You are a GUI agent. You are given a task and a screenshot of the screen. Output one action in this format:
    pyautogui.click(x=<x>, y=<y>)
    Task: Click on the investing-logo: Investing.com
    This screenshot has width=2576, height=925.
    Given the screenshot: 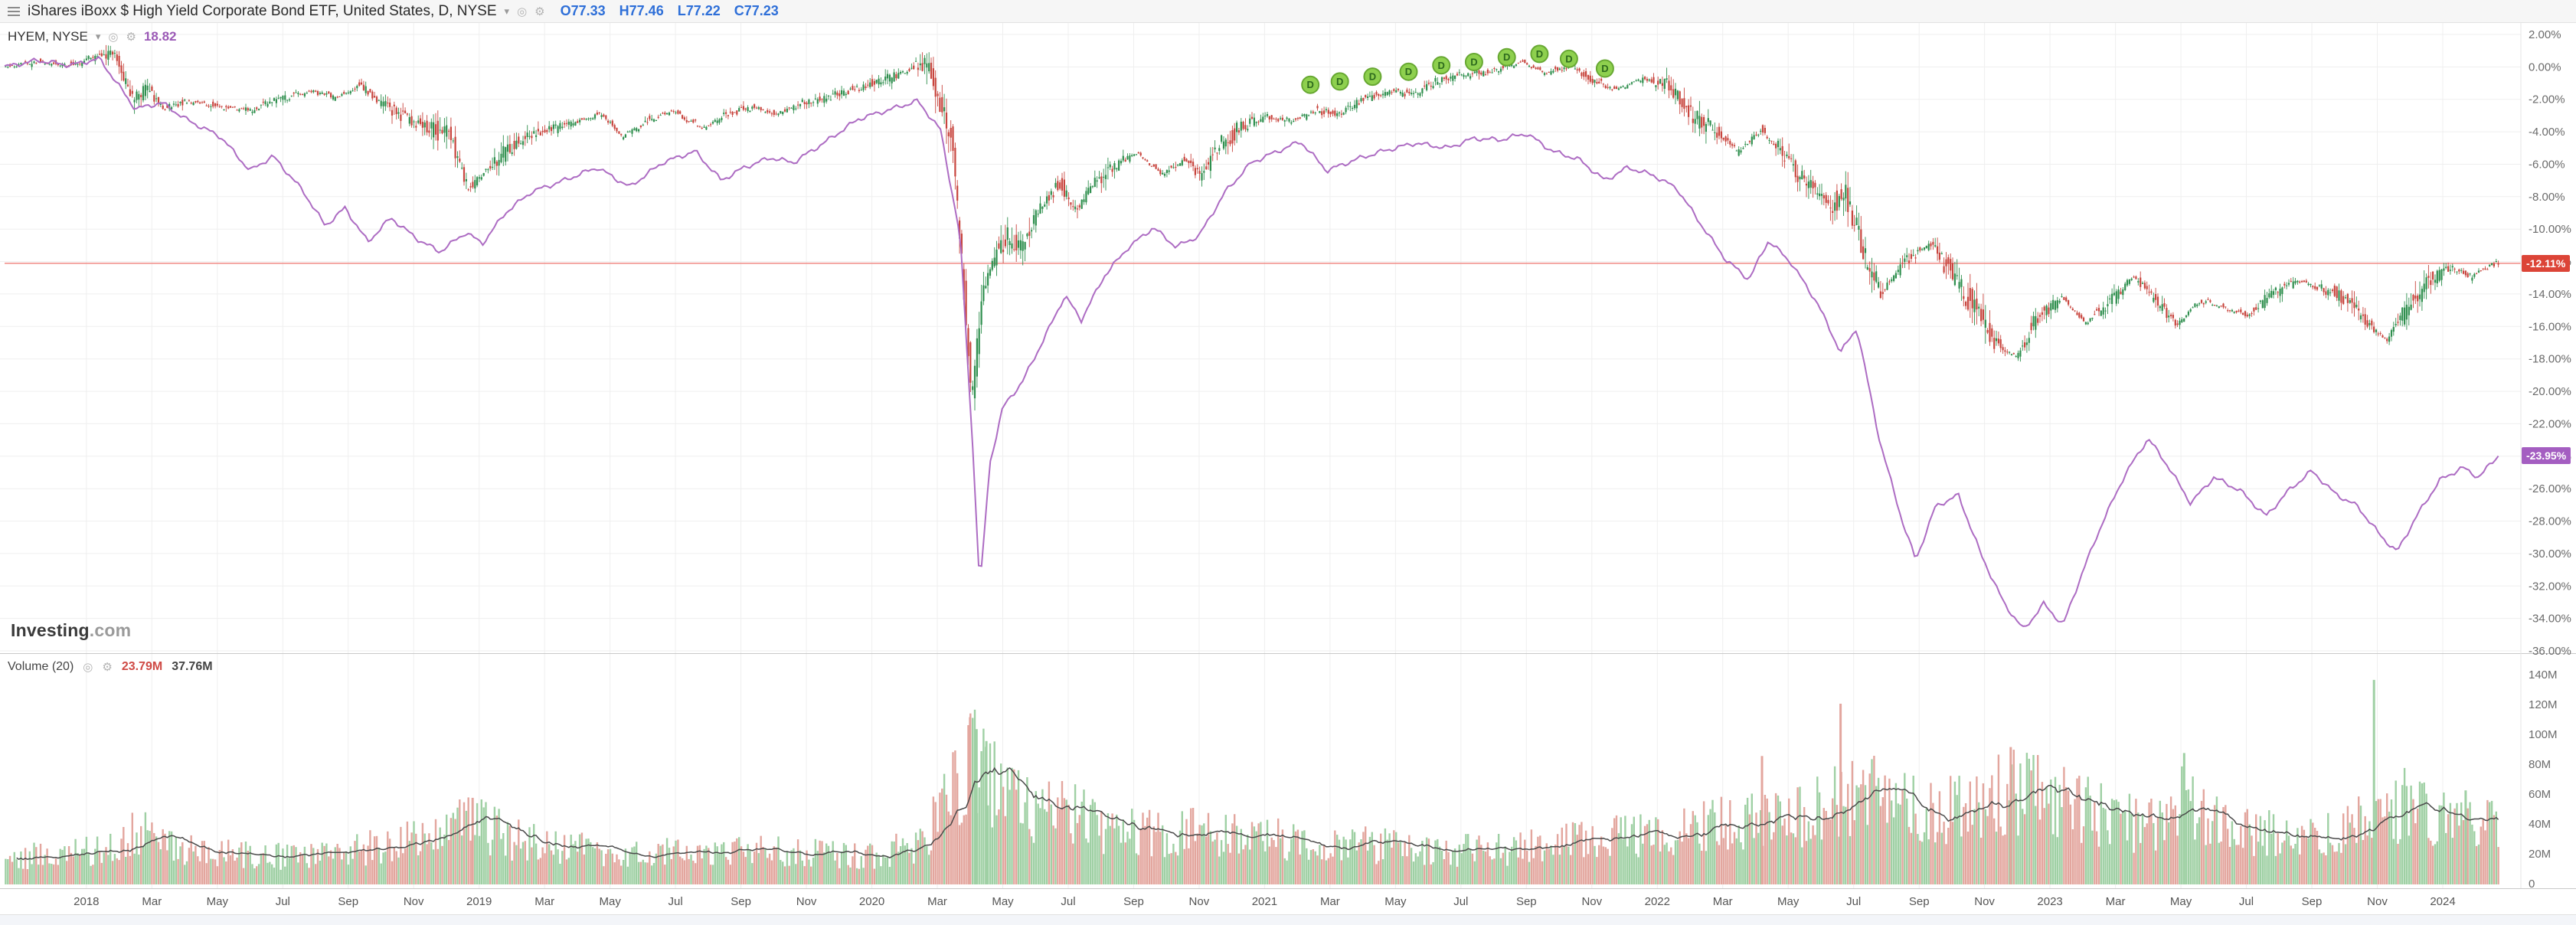 What is the action you would take?
    pyautogui.click(x=71, y=630)
    